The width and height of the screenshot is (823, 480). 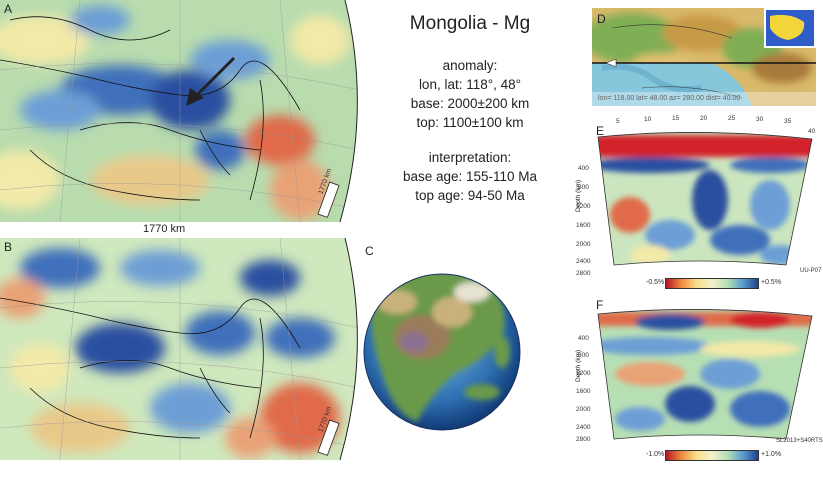 I want to click on f-ytick: 1200, so click(x=583, y=373).